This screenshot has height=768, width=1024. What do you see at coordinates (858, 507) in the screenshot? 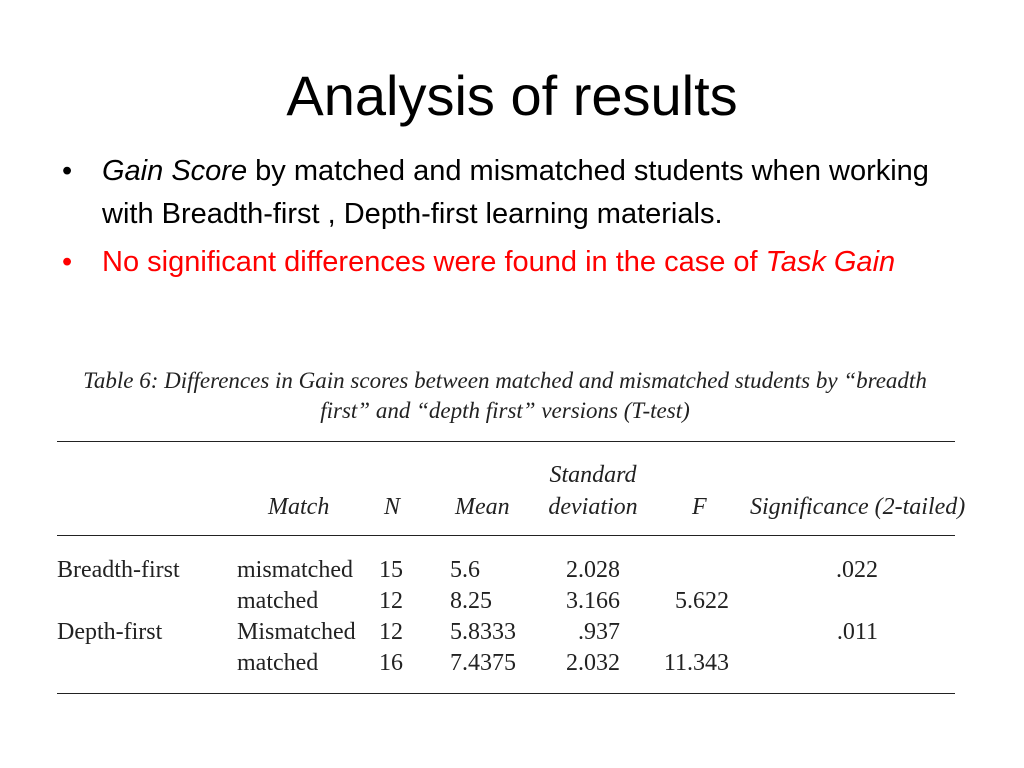
I see `column-header-significance: Significance (2-tailed)` at bounding box center [858, 507].